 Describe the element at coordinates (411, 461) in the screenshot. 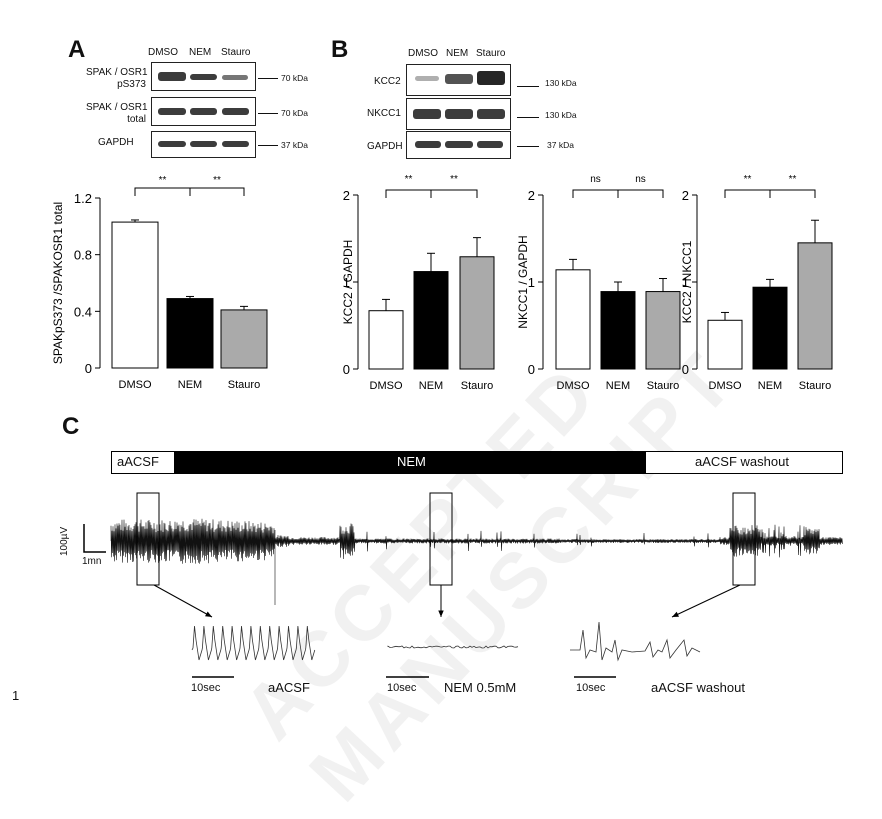

I see `condition-label: NEM` at that location.